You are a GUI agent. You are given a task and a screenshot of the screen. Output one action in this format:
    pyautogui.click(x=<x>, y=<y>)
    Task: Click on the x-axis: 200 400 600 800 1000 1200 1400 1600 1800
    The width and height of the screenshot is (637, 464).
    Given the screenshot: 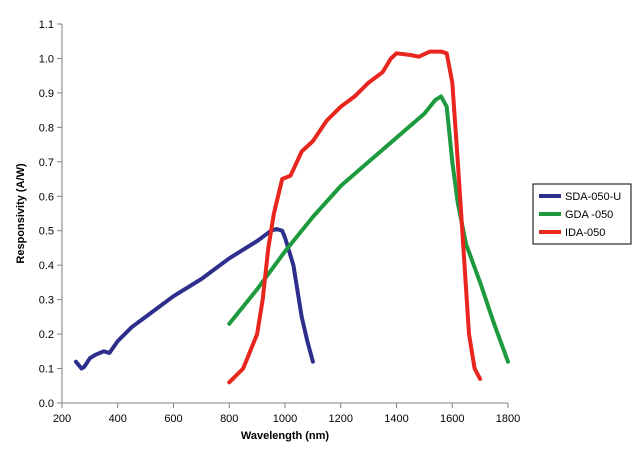 What is the action you would take?
    pyautogui.click(x=286, y=413)
    